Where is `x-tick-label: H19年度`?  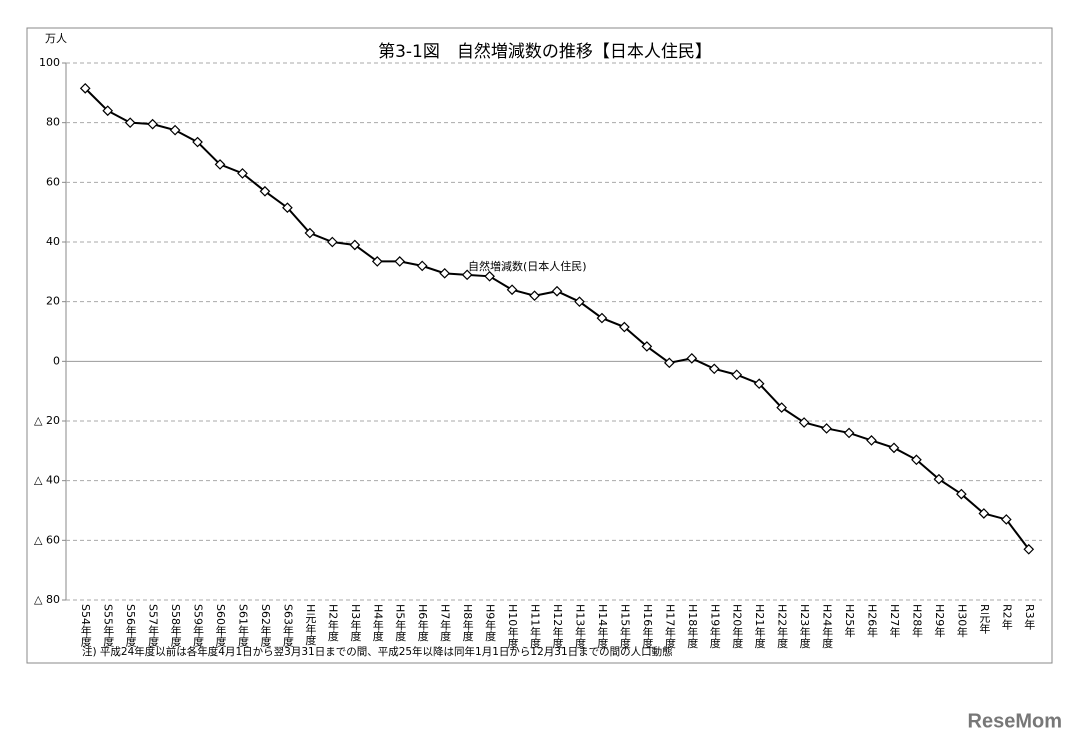 x-tick-label: H19年度 is located at coordinates (714, 626).